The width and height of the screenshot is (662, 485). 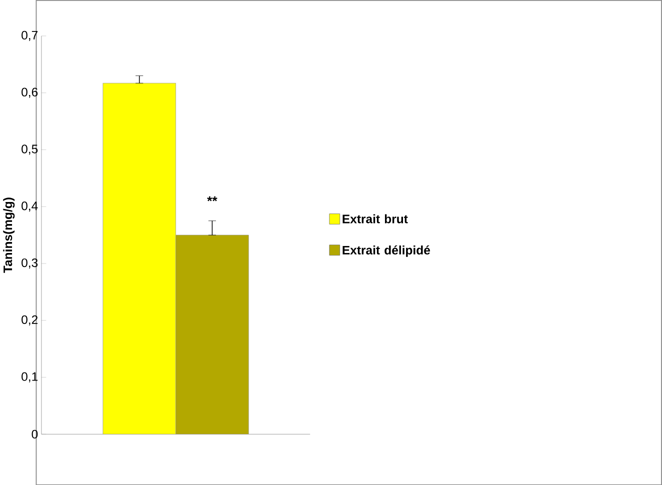 I want to click on legend-label: Extrait délipidé, so click(x=386, y=251).